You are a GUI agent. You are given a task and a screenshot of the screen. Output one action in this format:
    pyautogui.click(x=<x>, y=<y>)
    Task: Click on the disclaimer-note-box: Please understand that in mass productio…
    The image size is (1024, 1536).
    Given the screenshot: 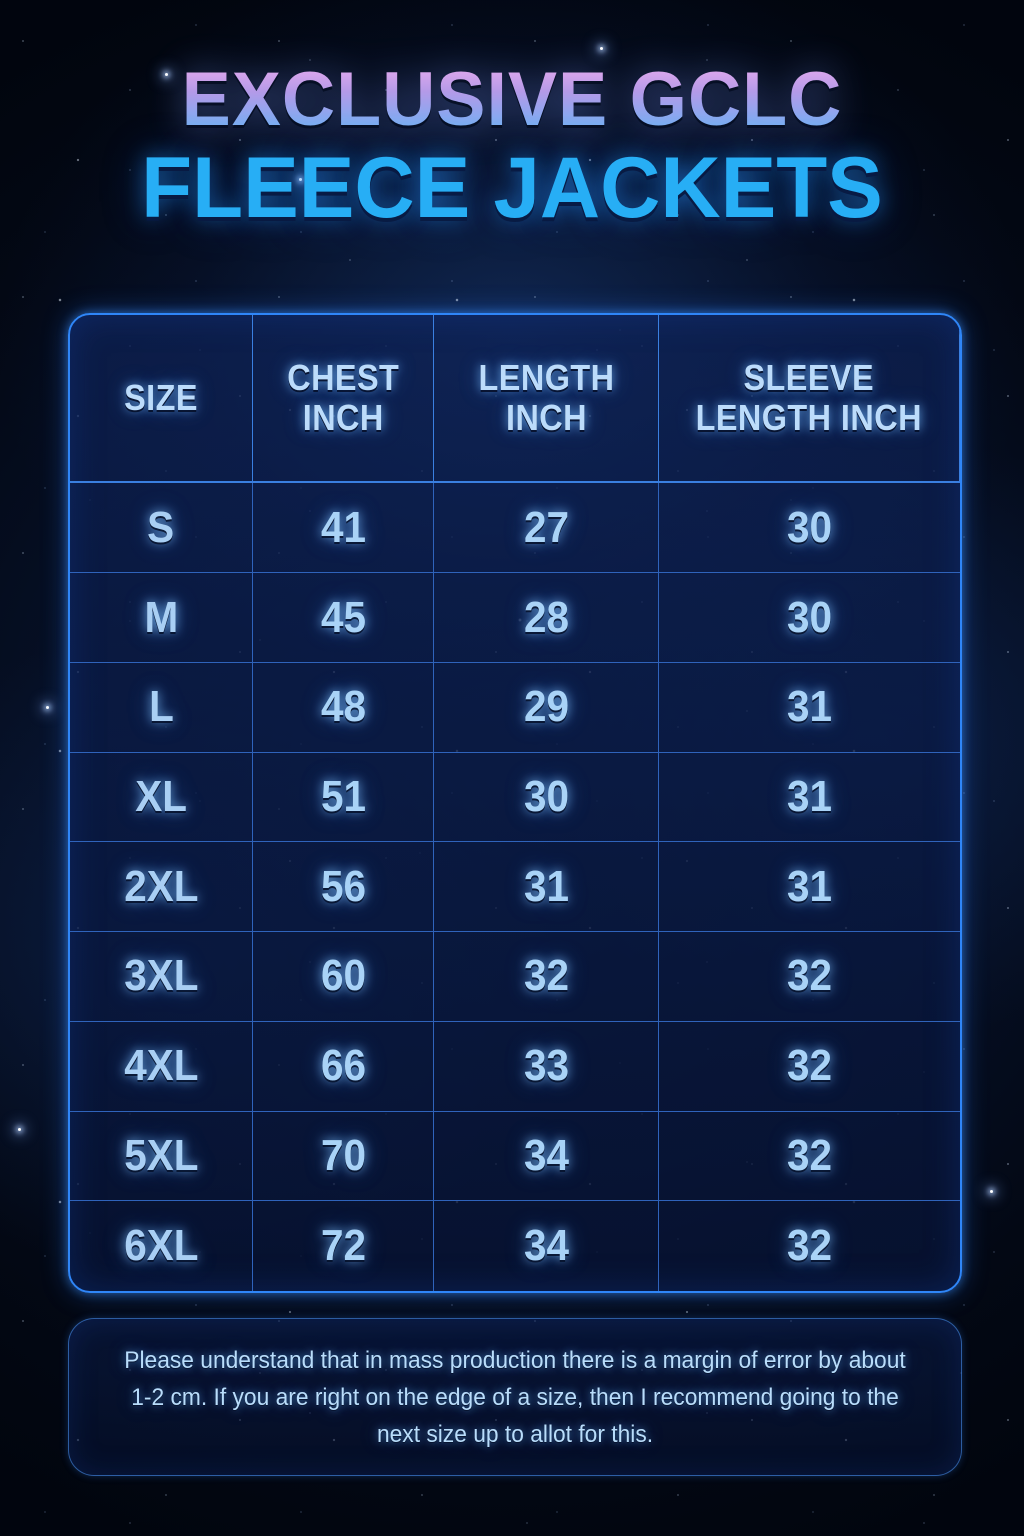 What is the action you would take?
    pyautogui.click(x=515, y=1397)
    